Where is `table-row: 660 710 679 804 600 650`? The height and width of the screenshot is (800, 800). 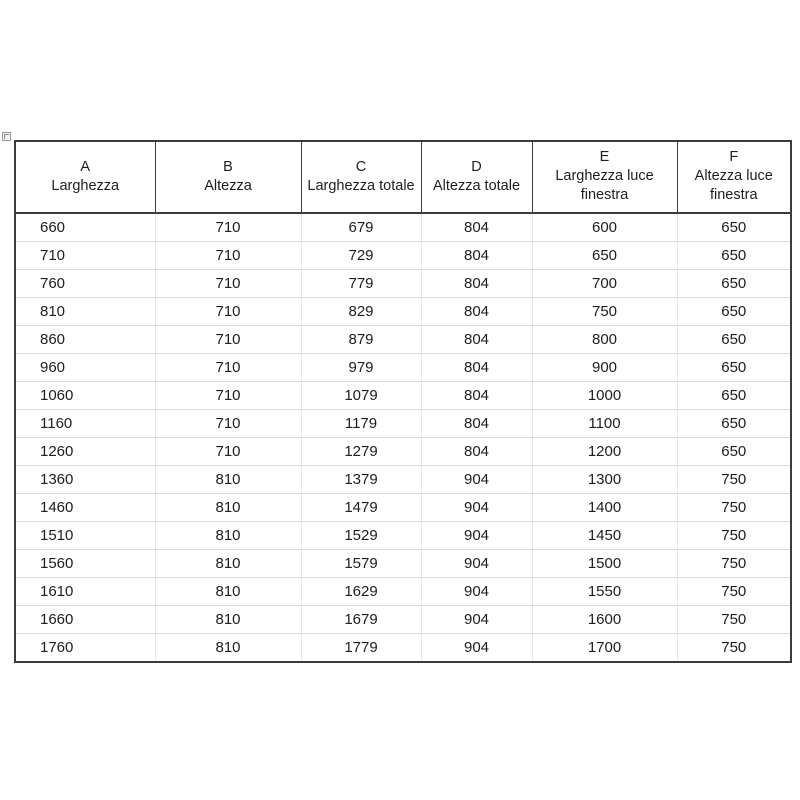 table-row: 660 710 679 804 600 650 is located at coordinates (403, 228).